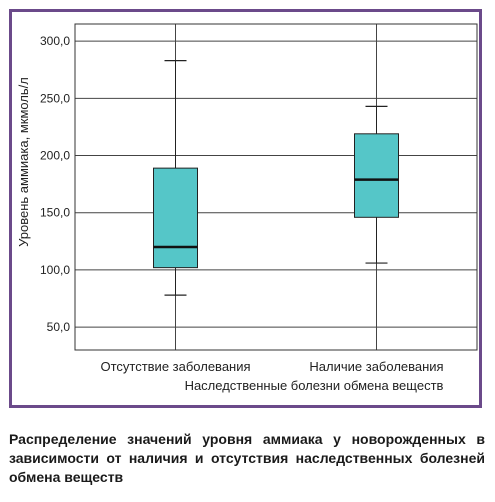 The image size is (495, 502). What do you see at coordinates (175, 366) in the screenshot?
I see `x-category-label: Отсутствие заболевания` at bounding box center [175, 366].